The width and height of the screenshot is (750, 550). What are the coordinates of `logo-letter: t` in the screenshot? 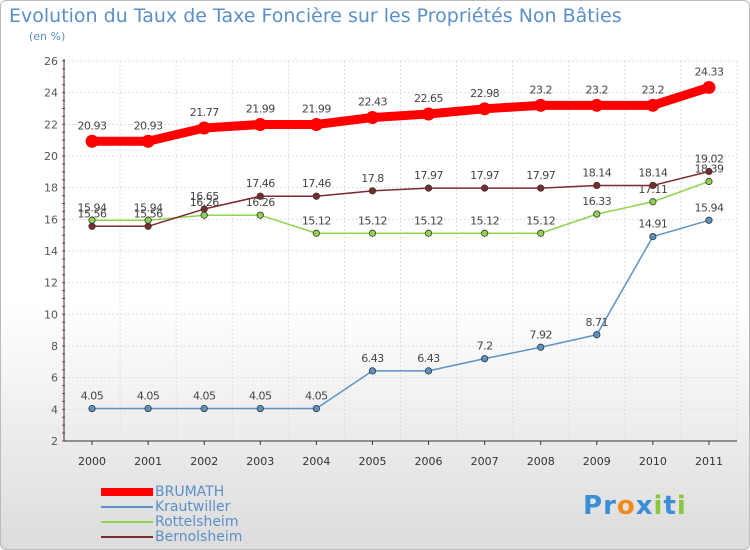 It's located at (670, 506).